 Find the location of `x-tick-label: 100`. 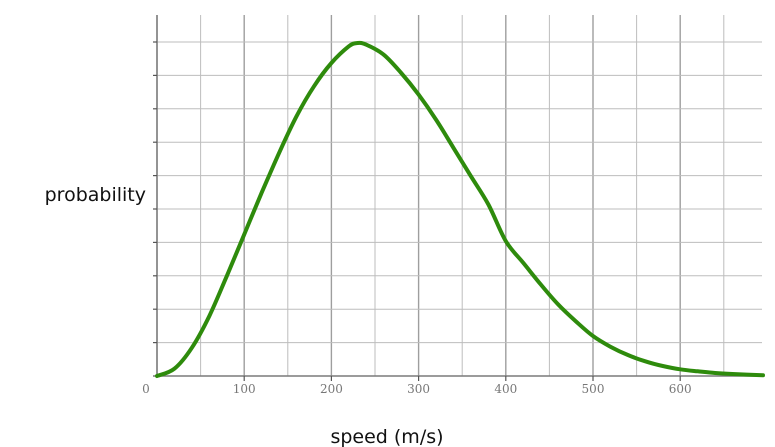

x-tick-label: 100 is located at coordinates (244, 389).